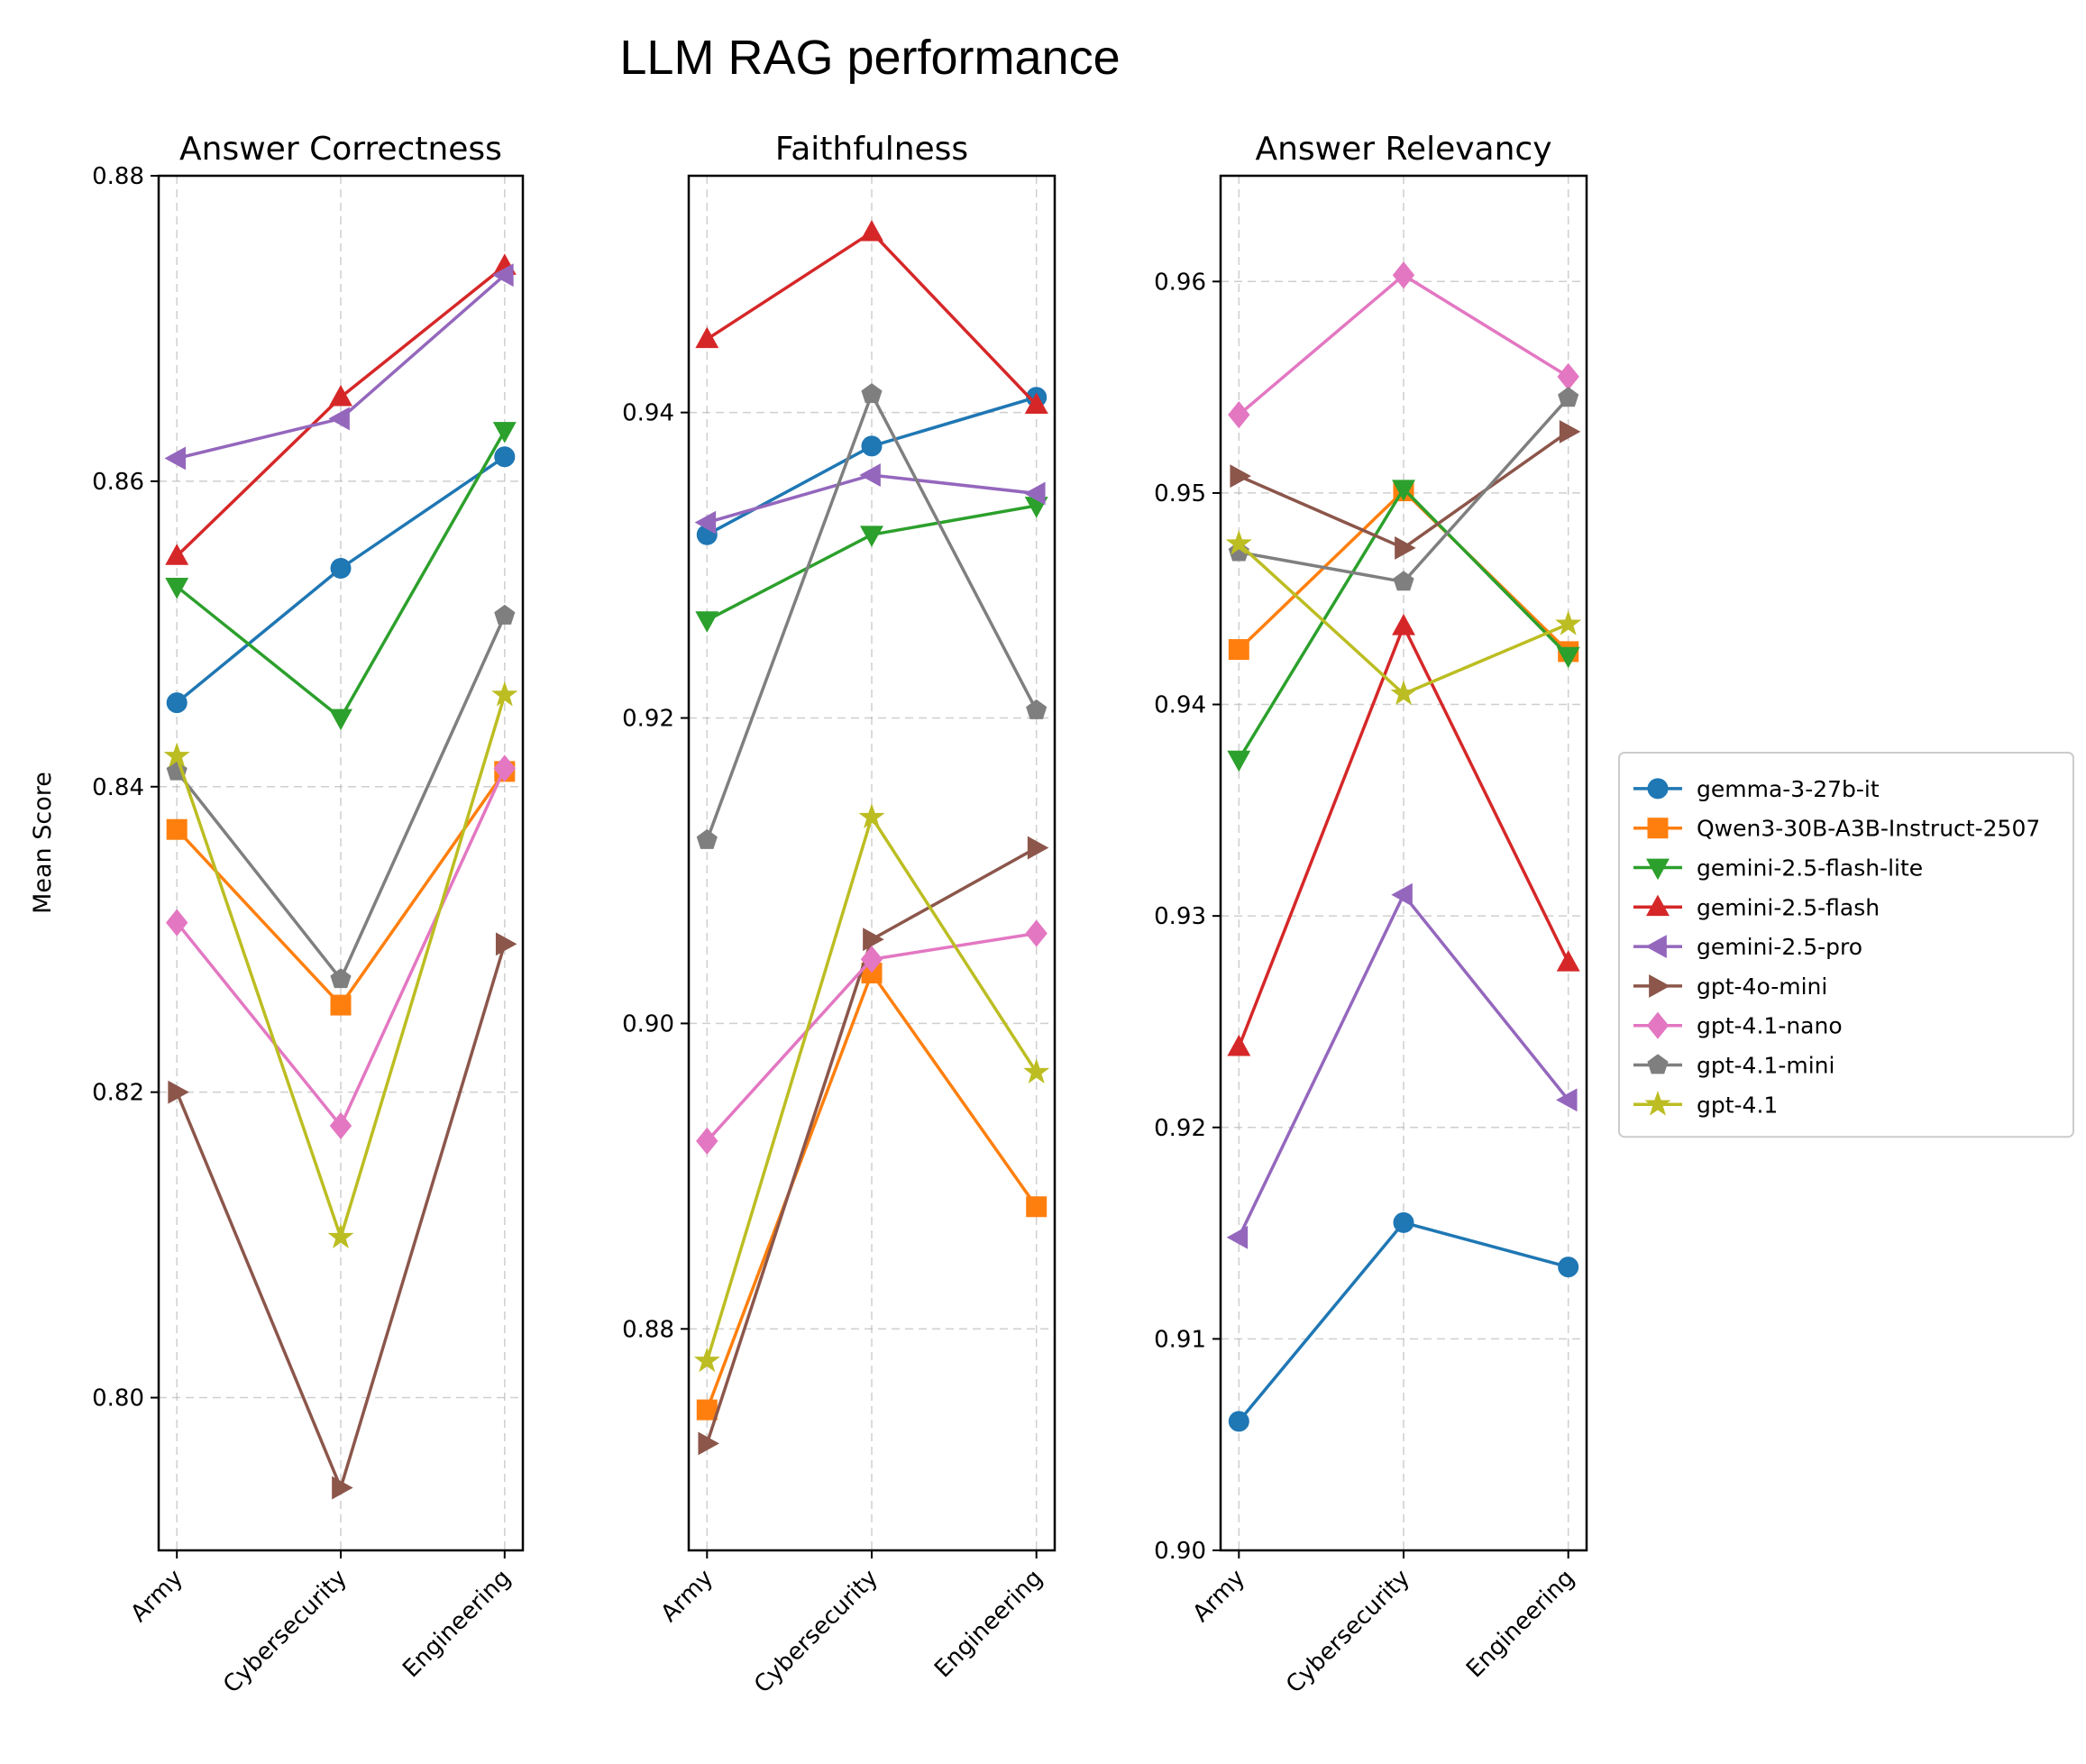 The height and width of the screenshot is (1764, 2086). I want to click on legend-label: gpt-4.1, so click(1737, 1105).